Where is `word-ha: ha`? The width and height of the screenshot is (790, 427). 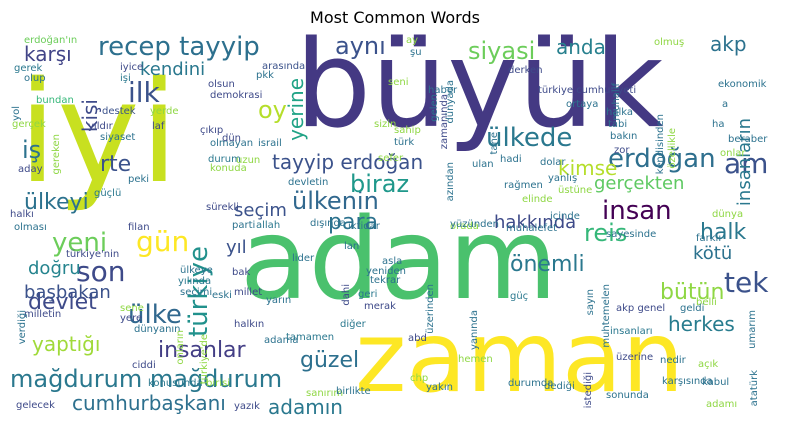 word-ha: ha is located at coordinates (718, 124).